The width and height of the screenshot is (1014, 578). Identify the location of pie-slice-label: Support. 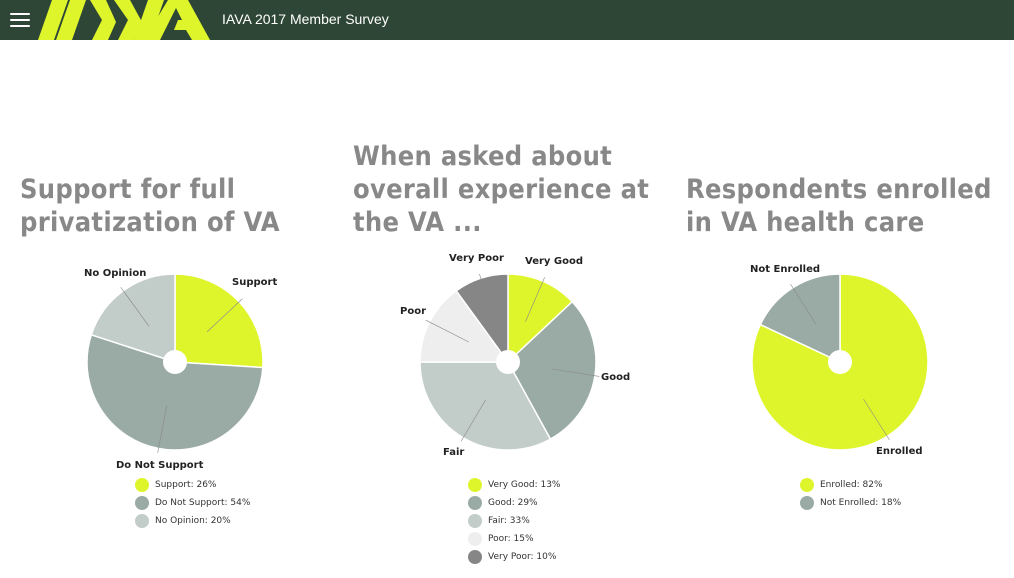
(254, 282).